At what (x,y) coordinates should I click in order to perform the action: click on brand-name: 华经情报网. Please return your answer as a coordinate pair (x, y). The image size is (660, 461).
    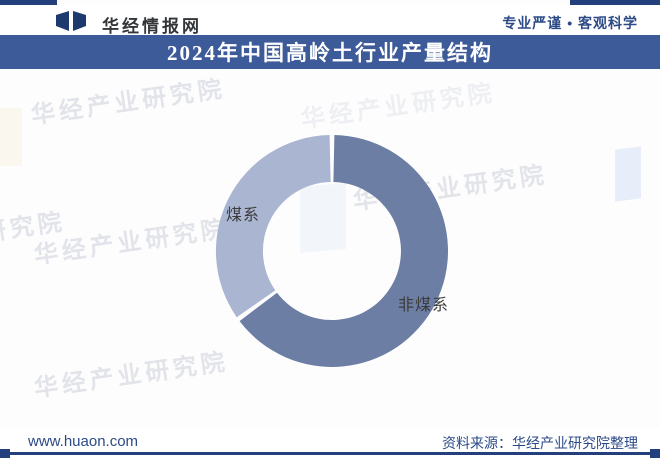
    Looking at the image, I should click on (152, 26).